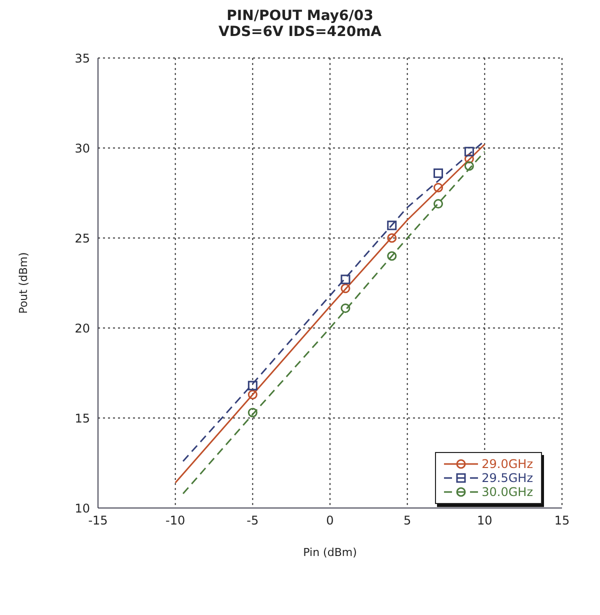 This screenshot has width=600, height=615. What do you see at coordinates (82, 418) in the screenshot?
I see `y-tick-label: 15` at bounding box center [82, 418].